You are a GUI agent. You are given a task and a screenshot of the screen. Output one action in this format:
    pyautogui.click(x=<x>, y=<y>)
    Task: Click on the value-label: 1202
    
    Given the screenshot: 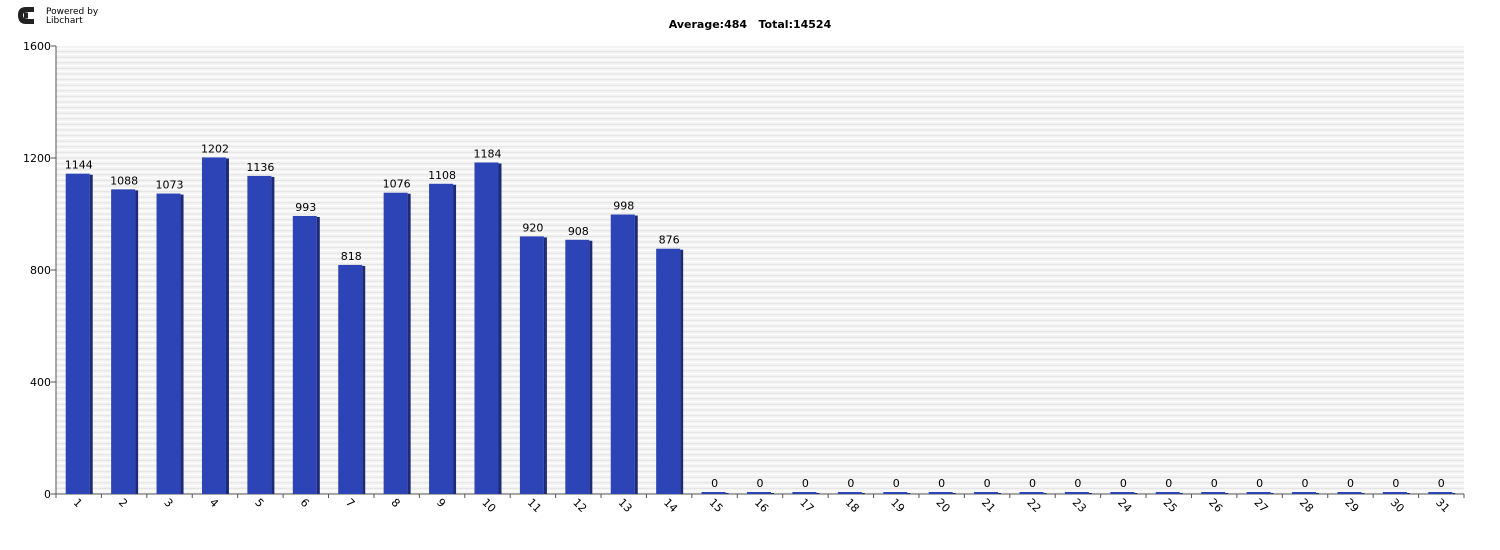 What is the action you would take?
    pyautogui.click(x=215, y=148)
    